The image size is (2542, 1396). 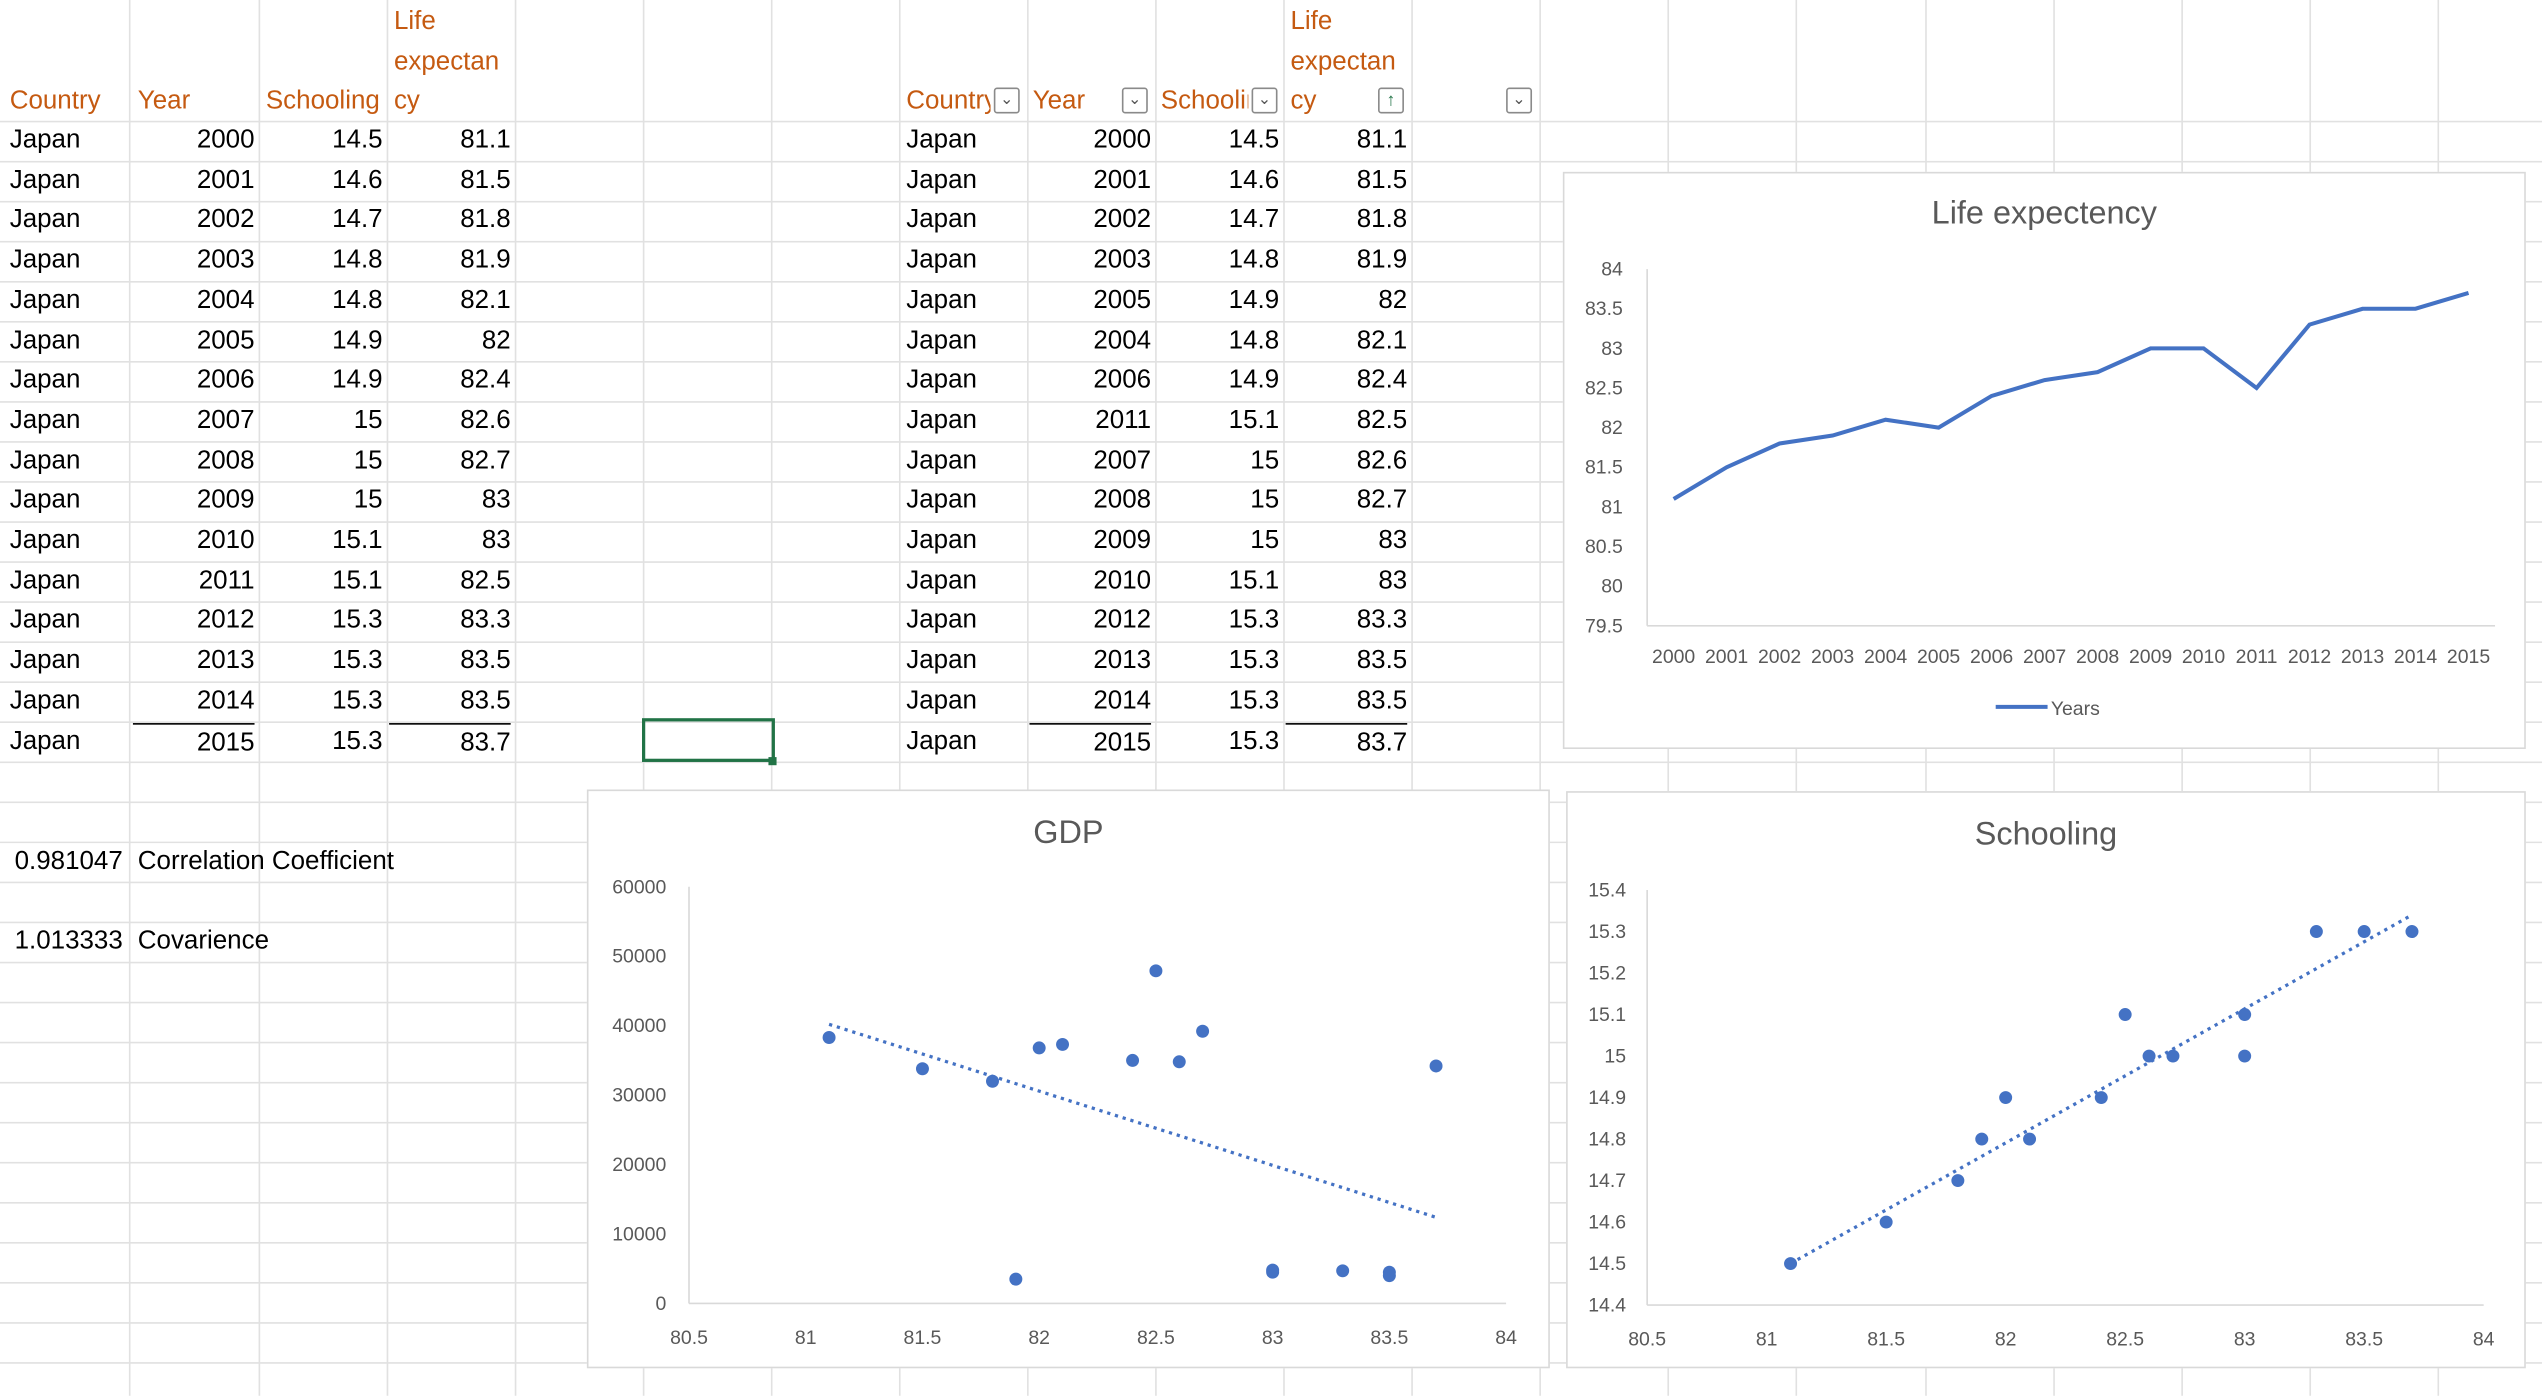 What do you see at coordinates (948, 101) in the screenshot?
I see `right-header-country: Country` at bounding box center [948, 101].